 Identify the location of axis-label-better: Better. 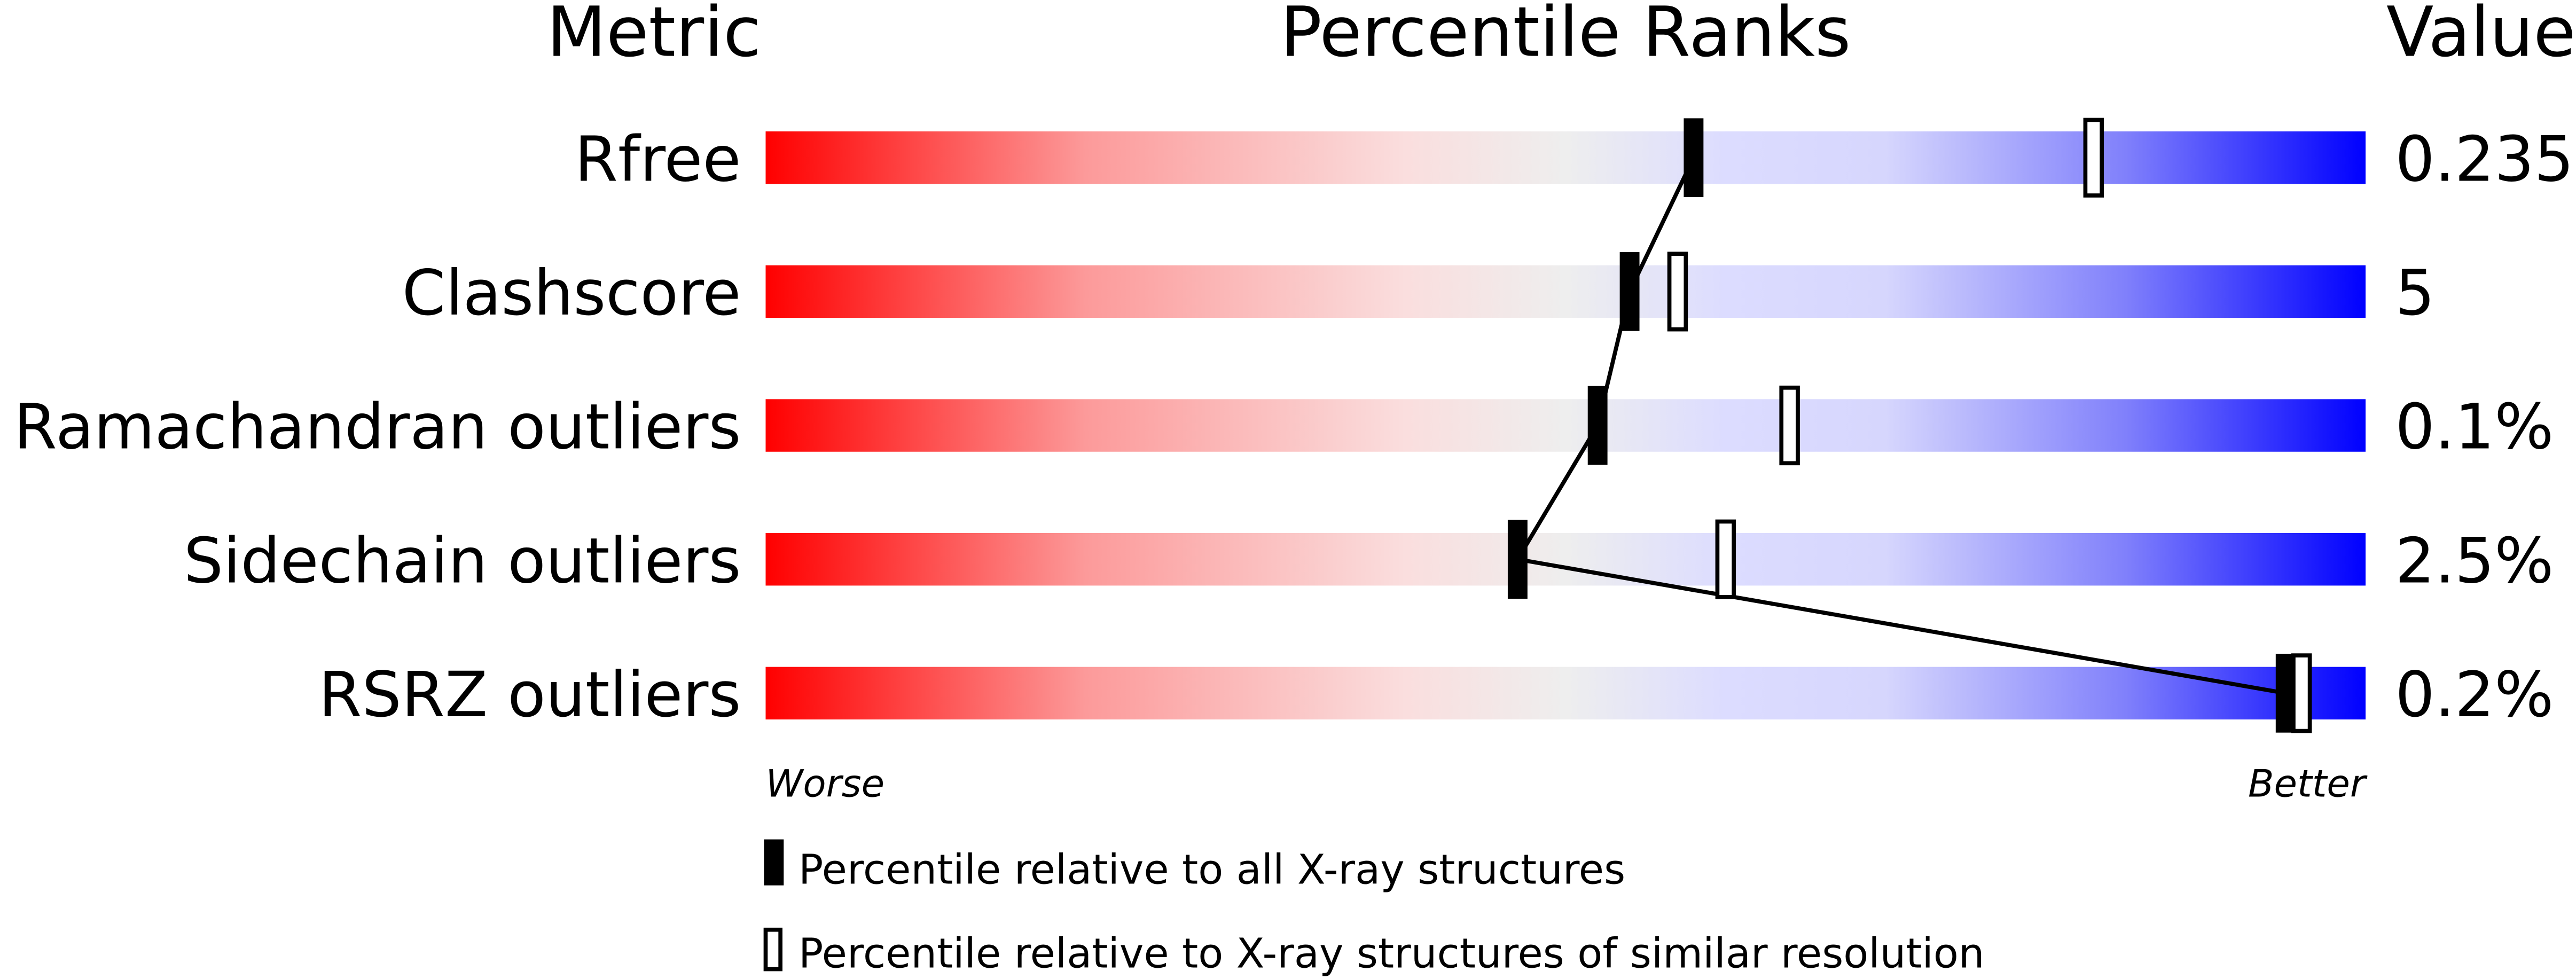
(2308, 784).